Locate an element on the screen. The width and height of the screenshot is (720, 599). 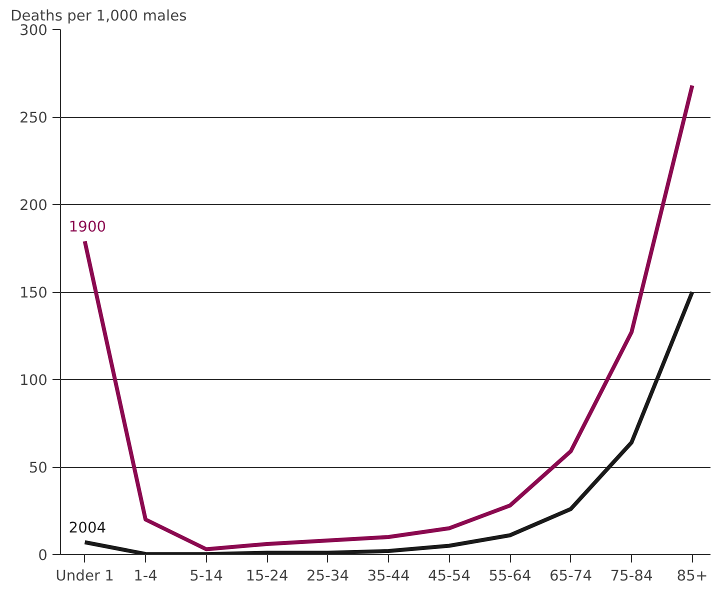
x-tick-label: 35-44 is located at coordinates (388, 576).